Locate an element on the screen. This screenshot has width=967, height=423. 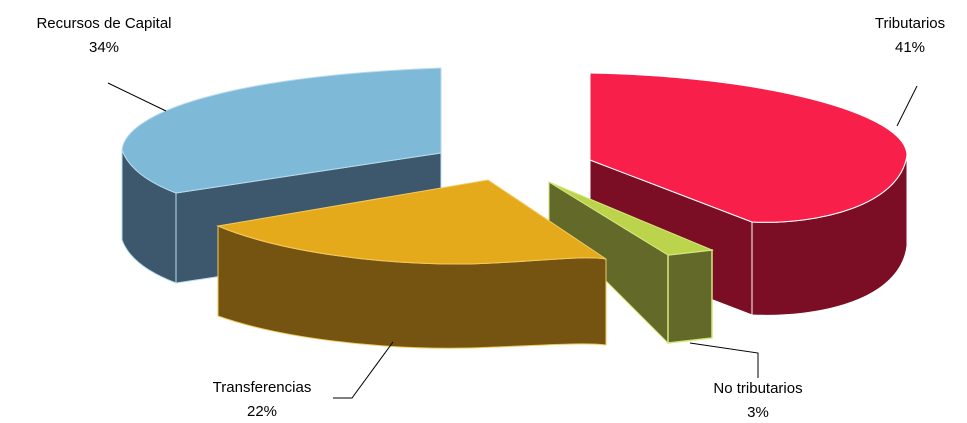
label-recursos-de-capital: Recursos de Capital is located at coordinates (103, 23).